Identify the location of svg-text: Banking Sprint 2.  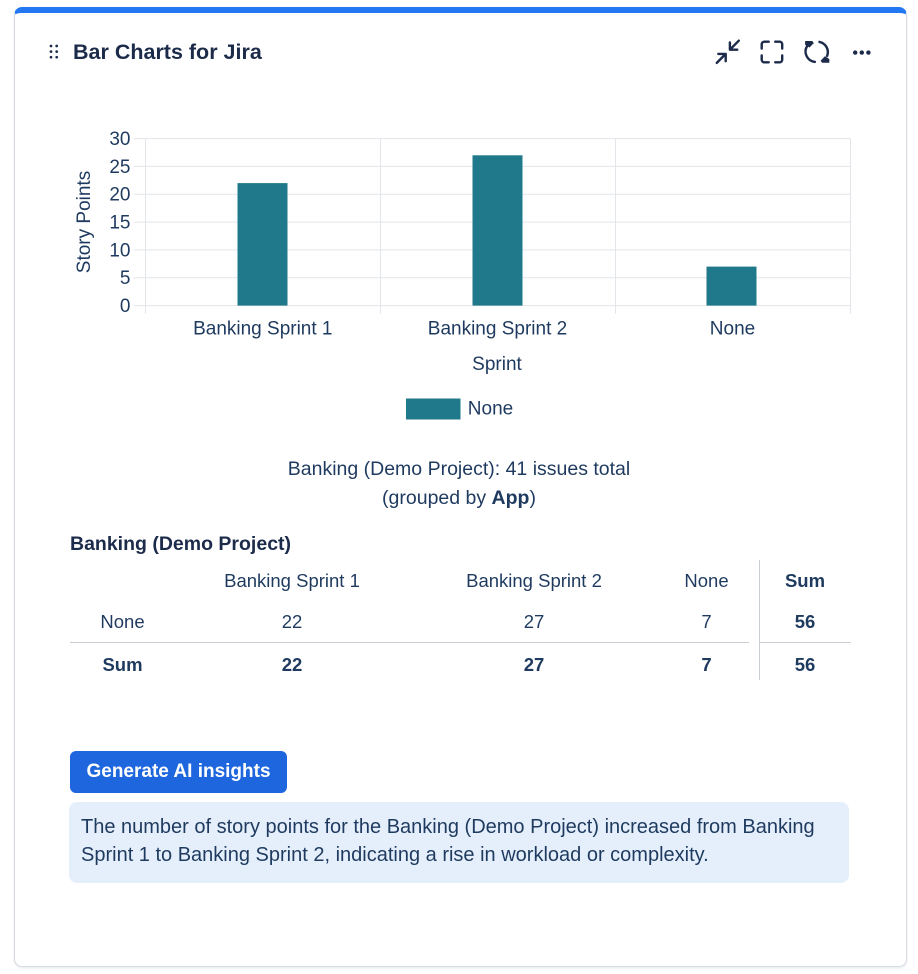
(497, 328).